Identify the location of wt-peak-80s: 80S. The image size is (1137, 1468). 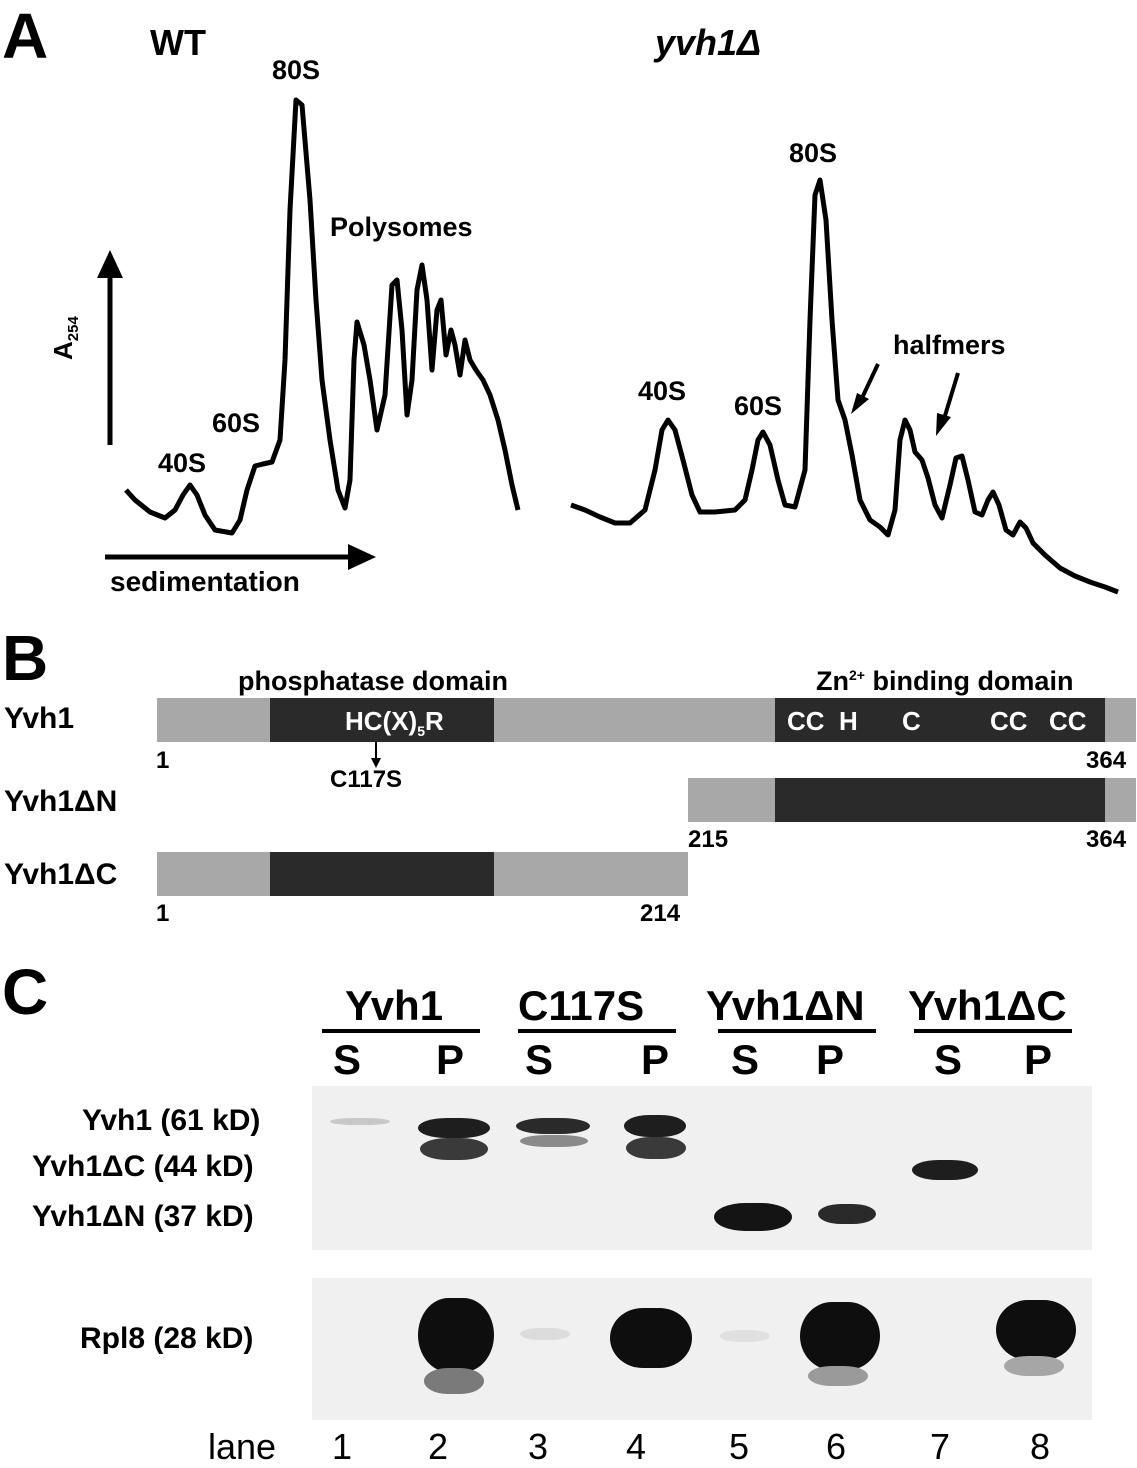
(296, 70).